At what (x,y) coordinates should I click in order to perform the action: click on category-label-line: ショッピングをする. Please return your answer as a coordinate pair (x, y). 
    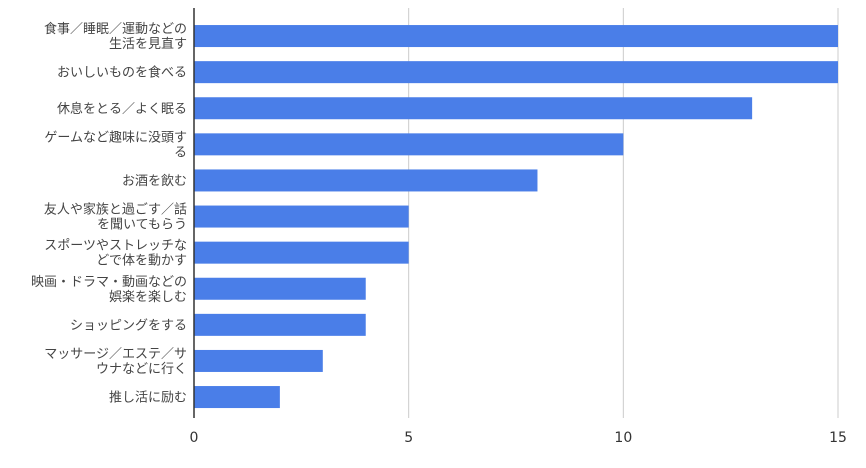
    Looking at the image, I should click on (128, 325).